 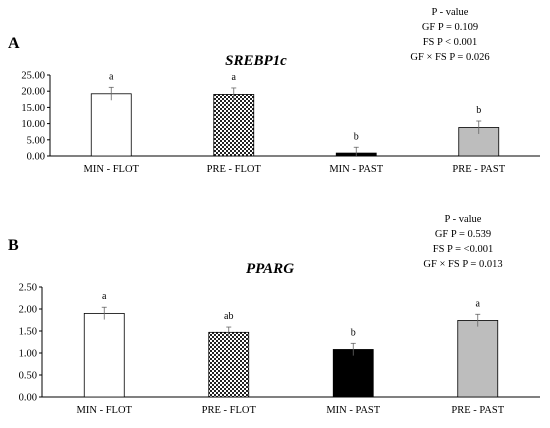 What do you see at coordinates (36, 157) in the screenshot?
I see `panel-a-y-tick-label: 0.00` at bounding box center [36, 157].